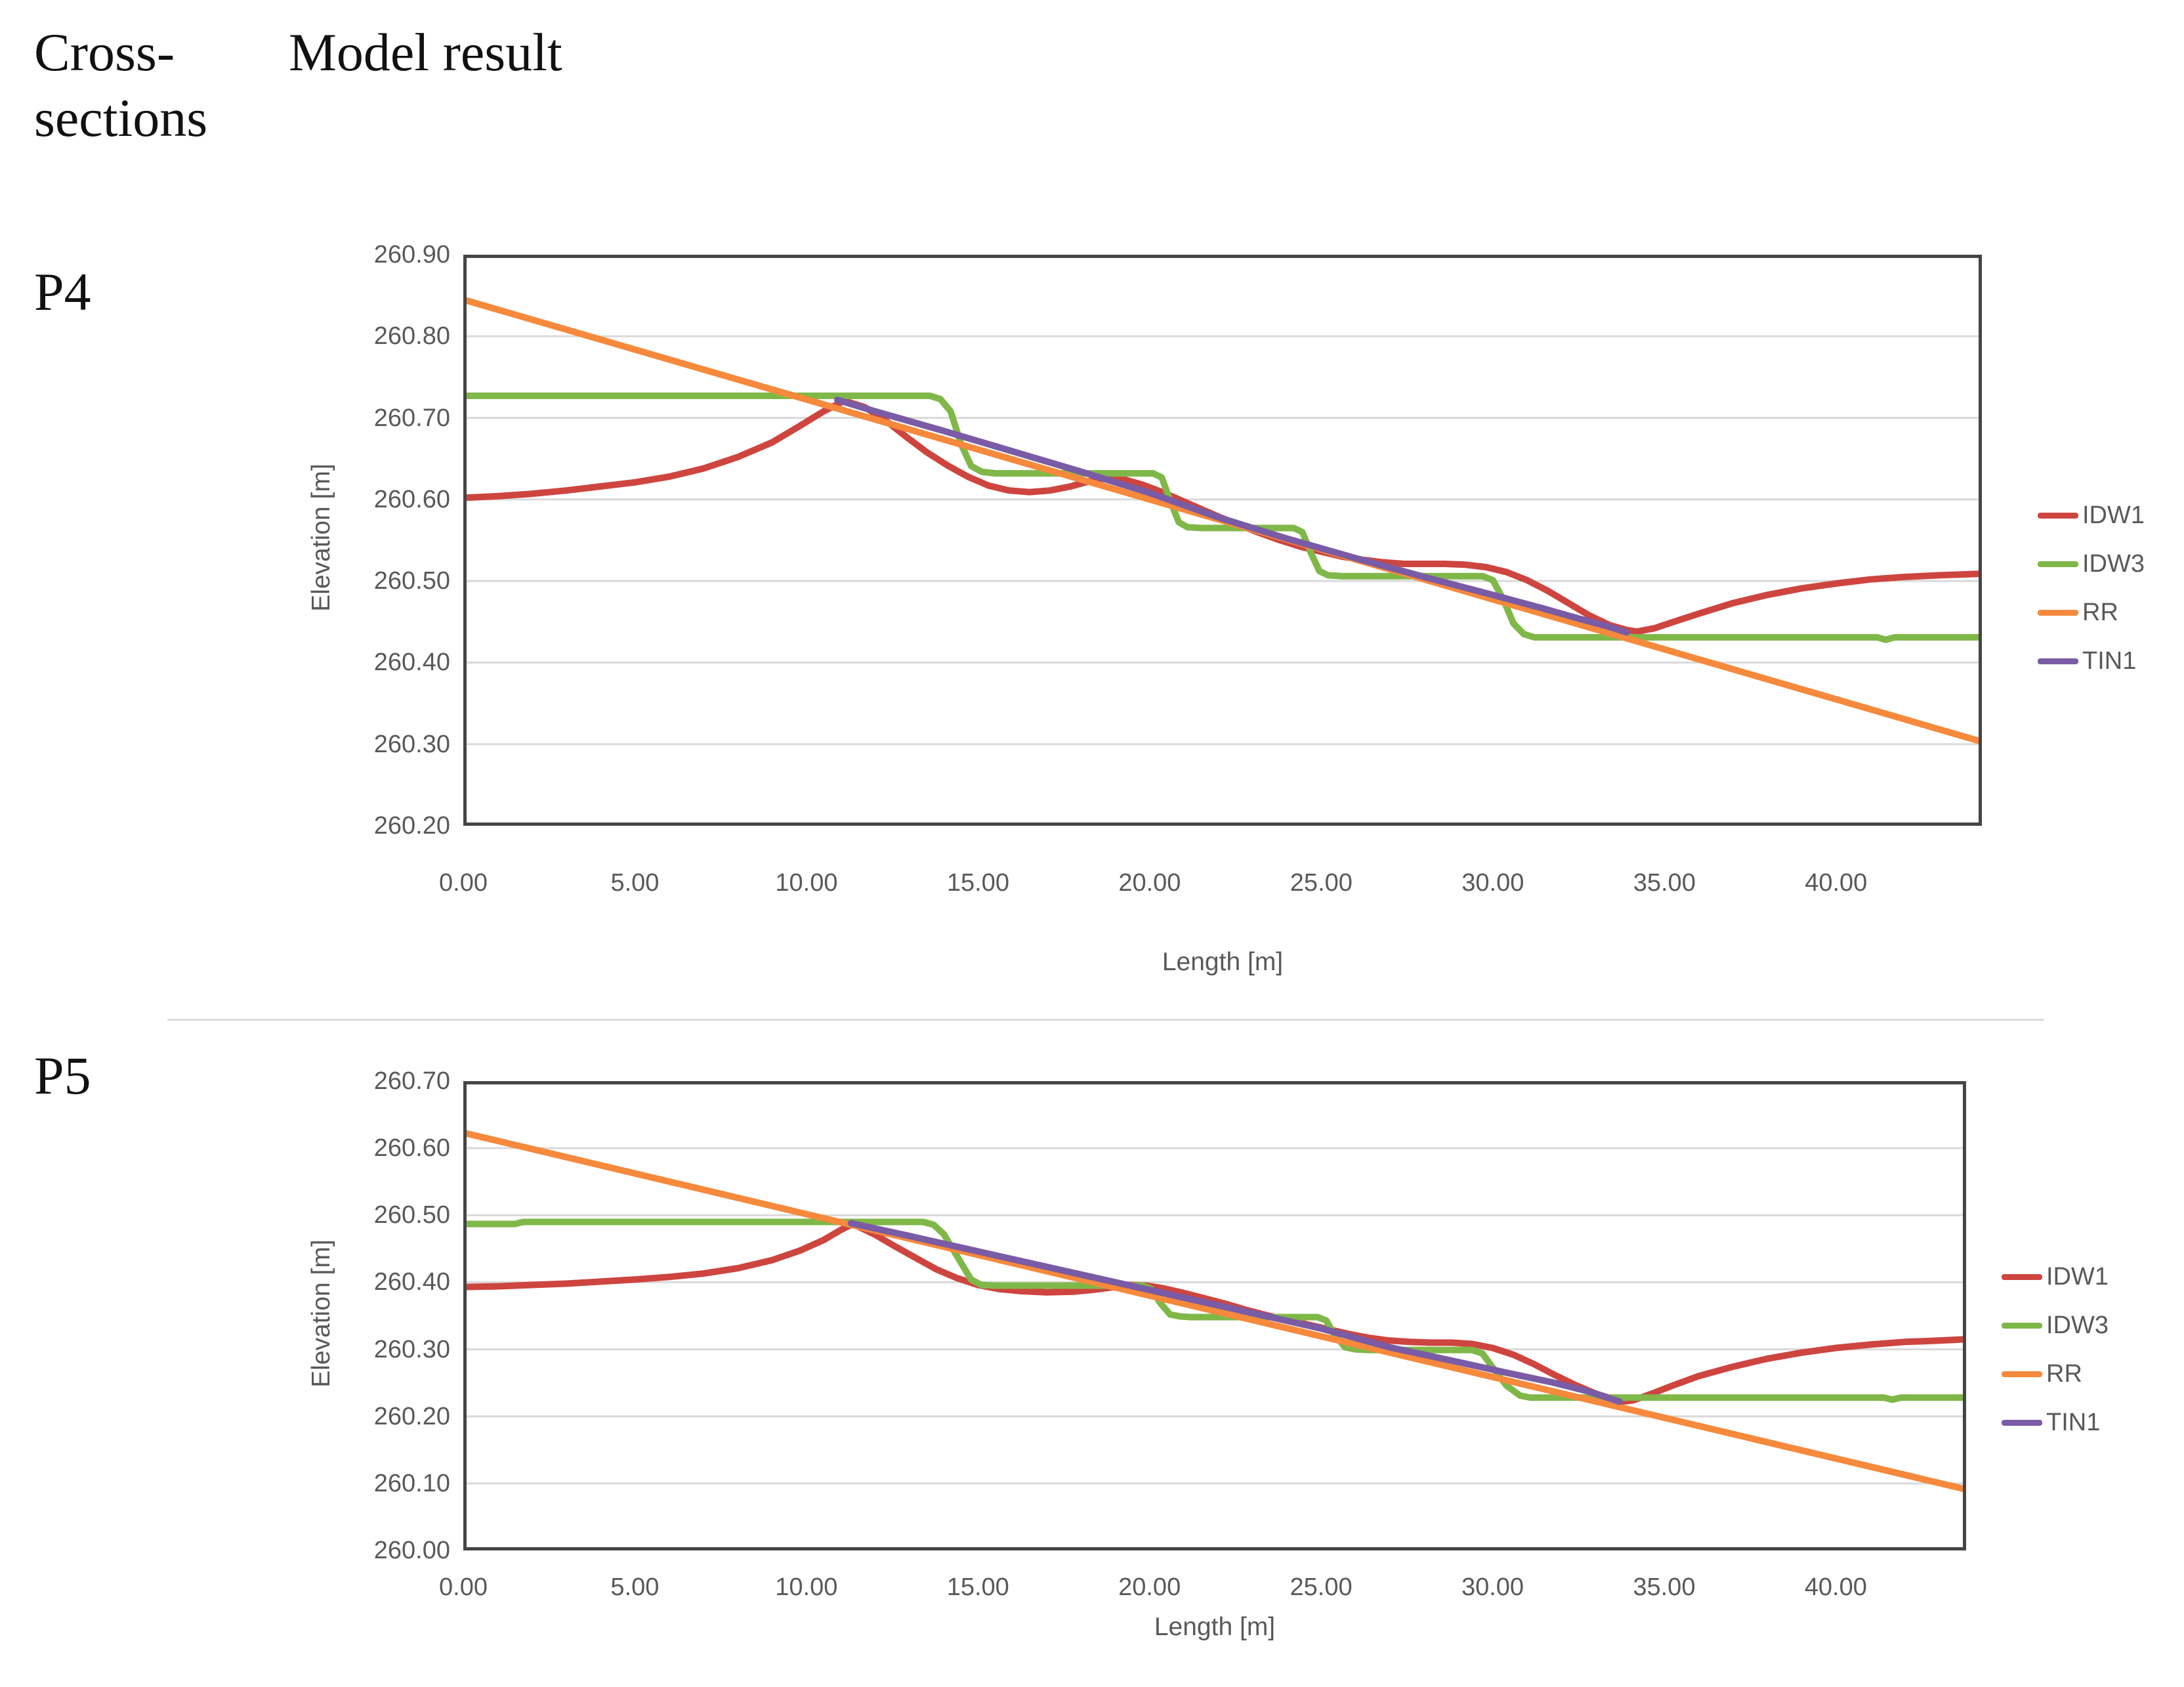 This screenshot has width=2184, height=1687. Describe the element at coordinates (2077, 1276) in the screenshot. I see `p5-legend-label-idw1: IDW1` at that location.